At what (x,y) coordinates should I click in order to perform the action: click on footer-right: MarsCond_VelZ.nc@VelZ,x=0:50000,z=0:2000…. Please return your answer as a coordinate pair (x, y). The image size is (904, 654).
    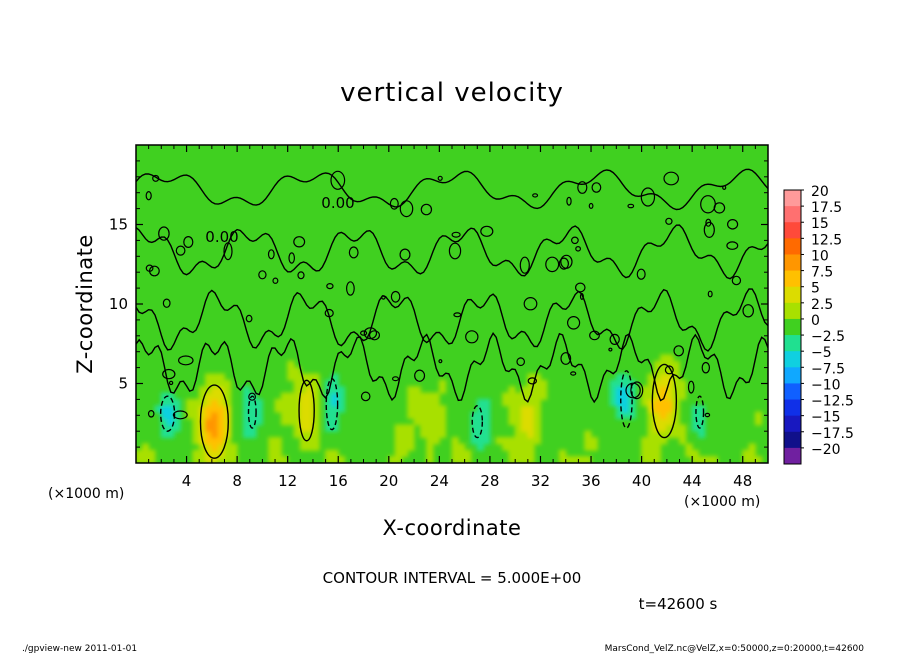
    Looking at the image, I should click on (735, 649).